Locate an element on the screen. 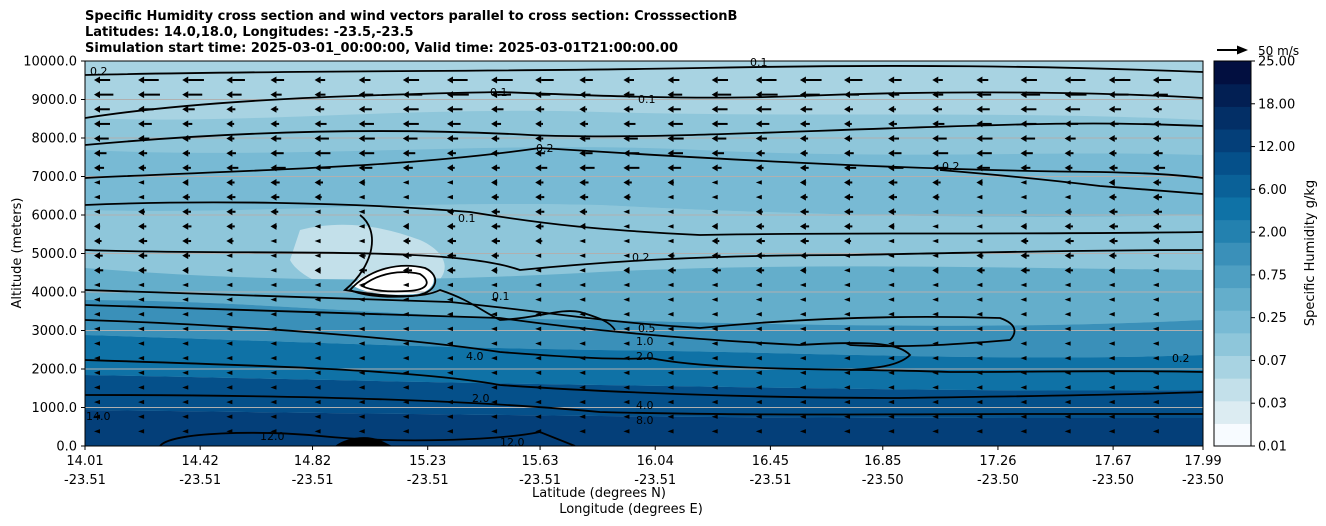  x-tick-label-lat: 15.23 is located at coordinates (427, 461).